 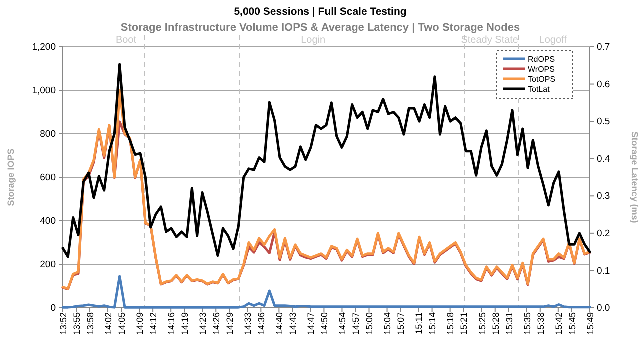 What do you see at coordinates (495, 324) in the screenshot?
I see `x-tick-label: 15:28` at bounding box center [495, 324].